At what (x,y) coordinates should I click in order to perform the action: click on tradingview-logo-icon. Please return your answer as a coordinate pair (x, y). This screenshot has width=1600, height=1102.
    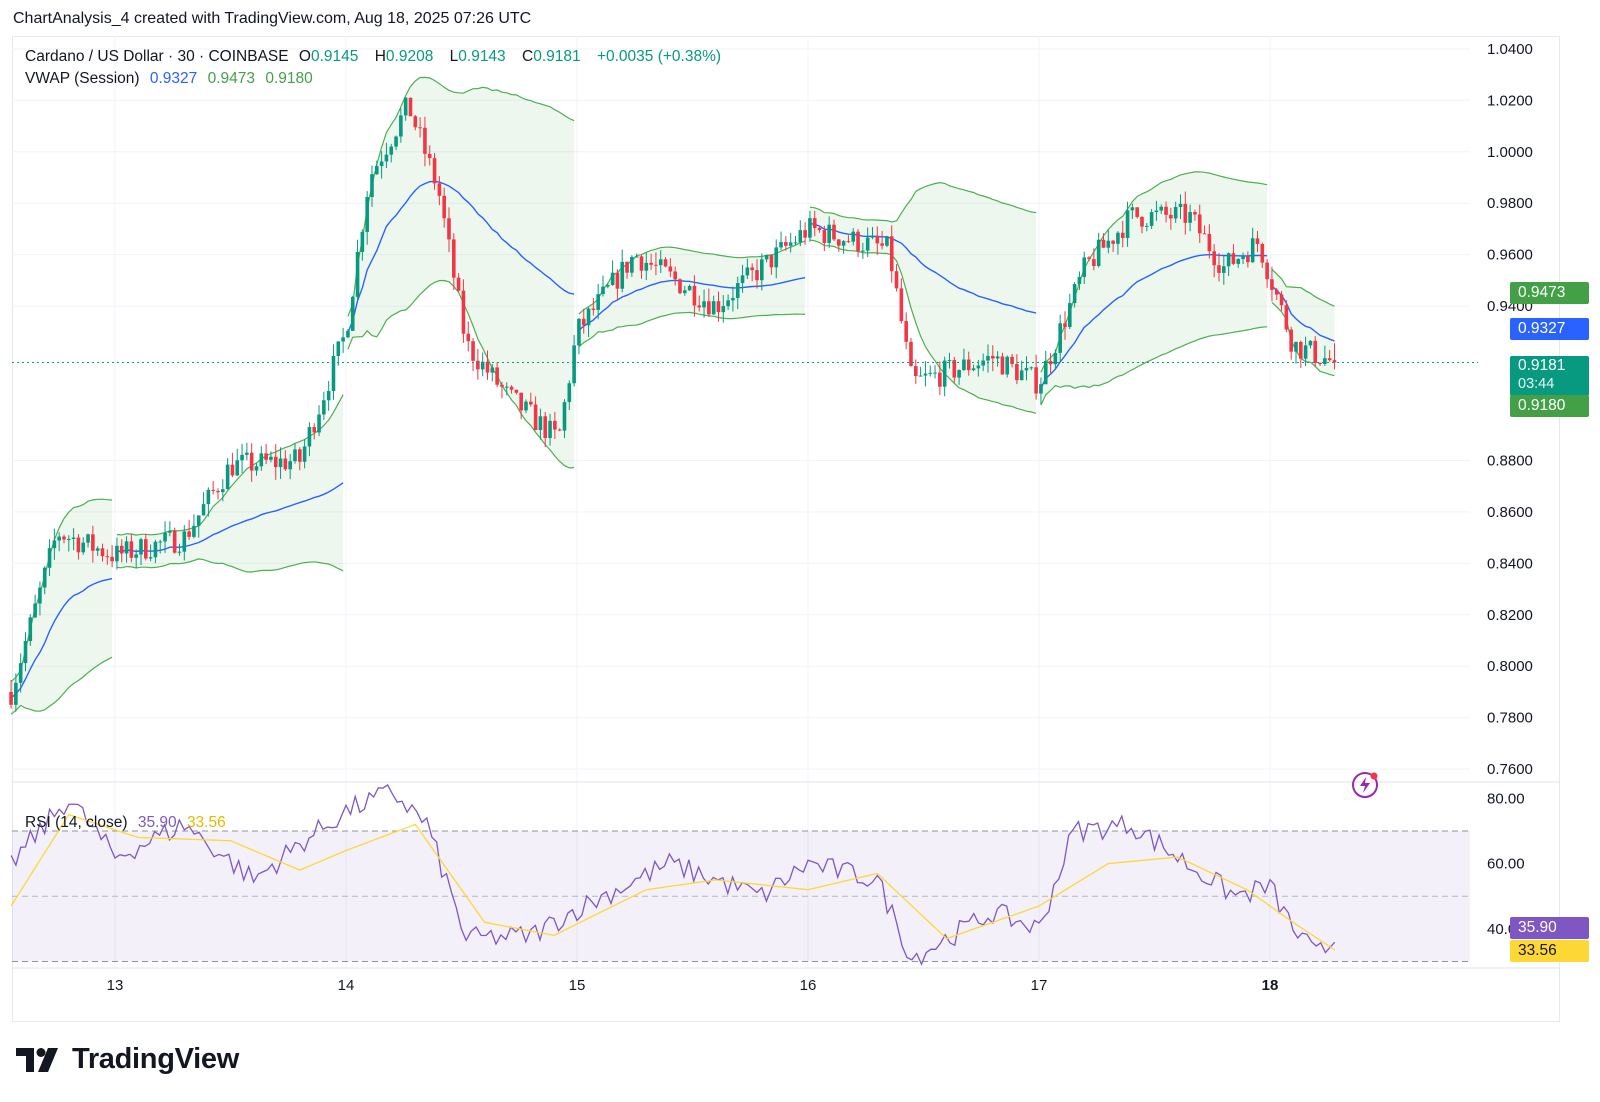
    Looking at the image, I should click on (37, 1059).